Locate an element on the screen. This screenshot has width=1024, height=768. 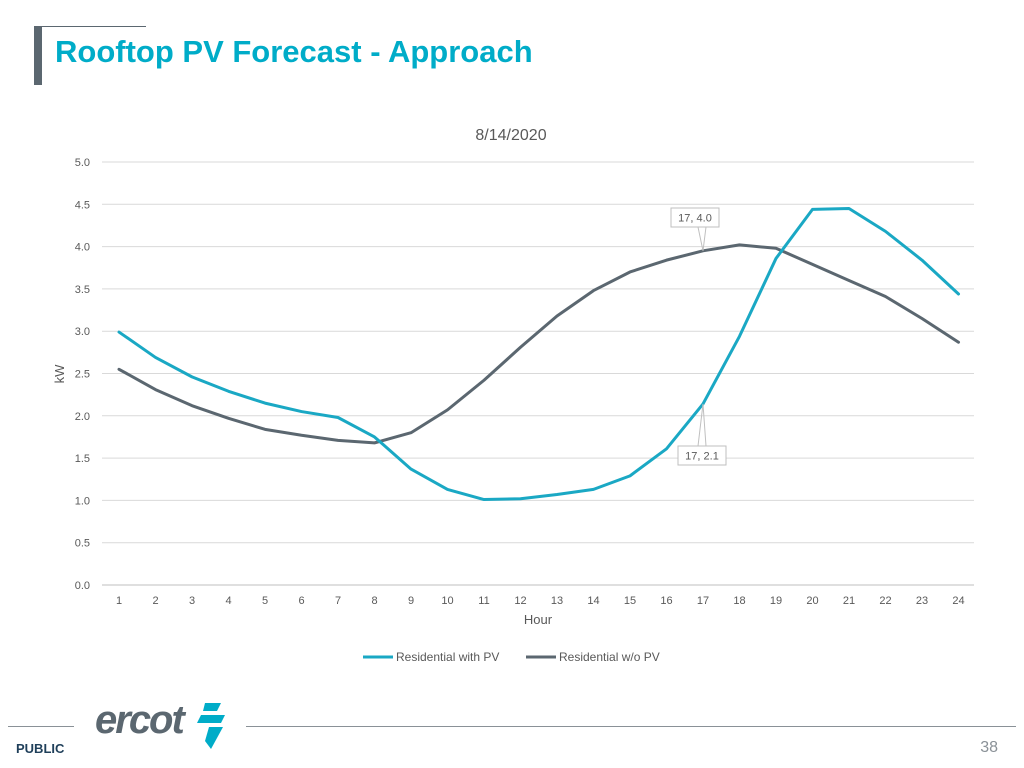
y-tick-label: 4.5 is located at coordinates (82, 205).